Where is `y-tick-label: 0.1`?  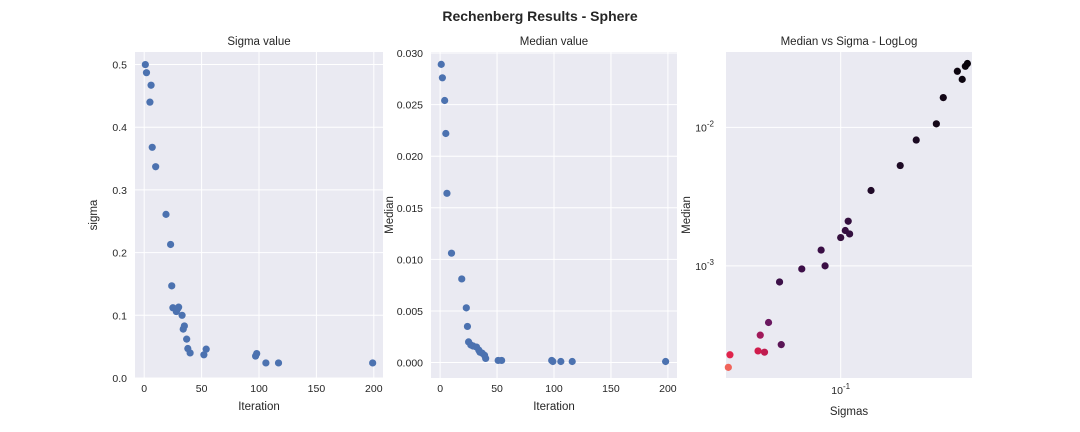
y-tick-label: 0.1 is located at coordinates (119, 316).